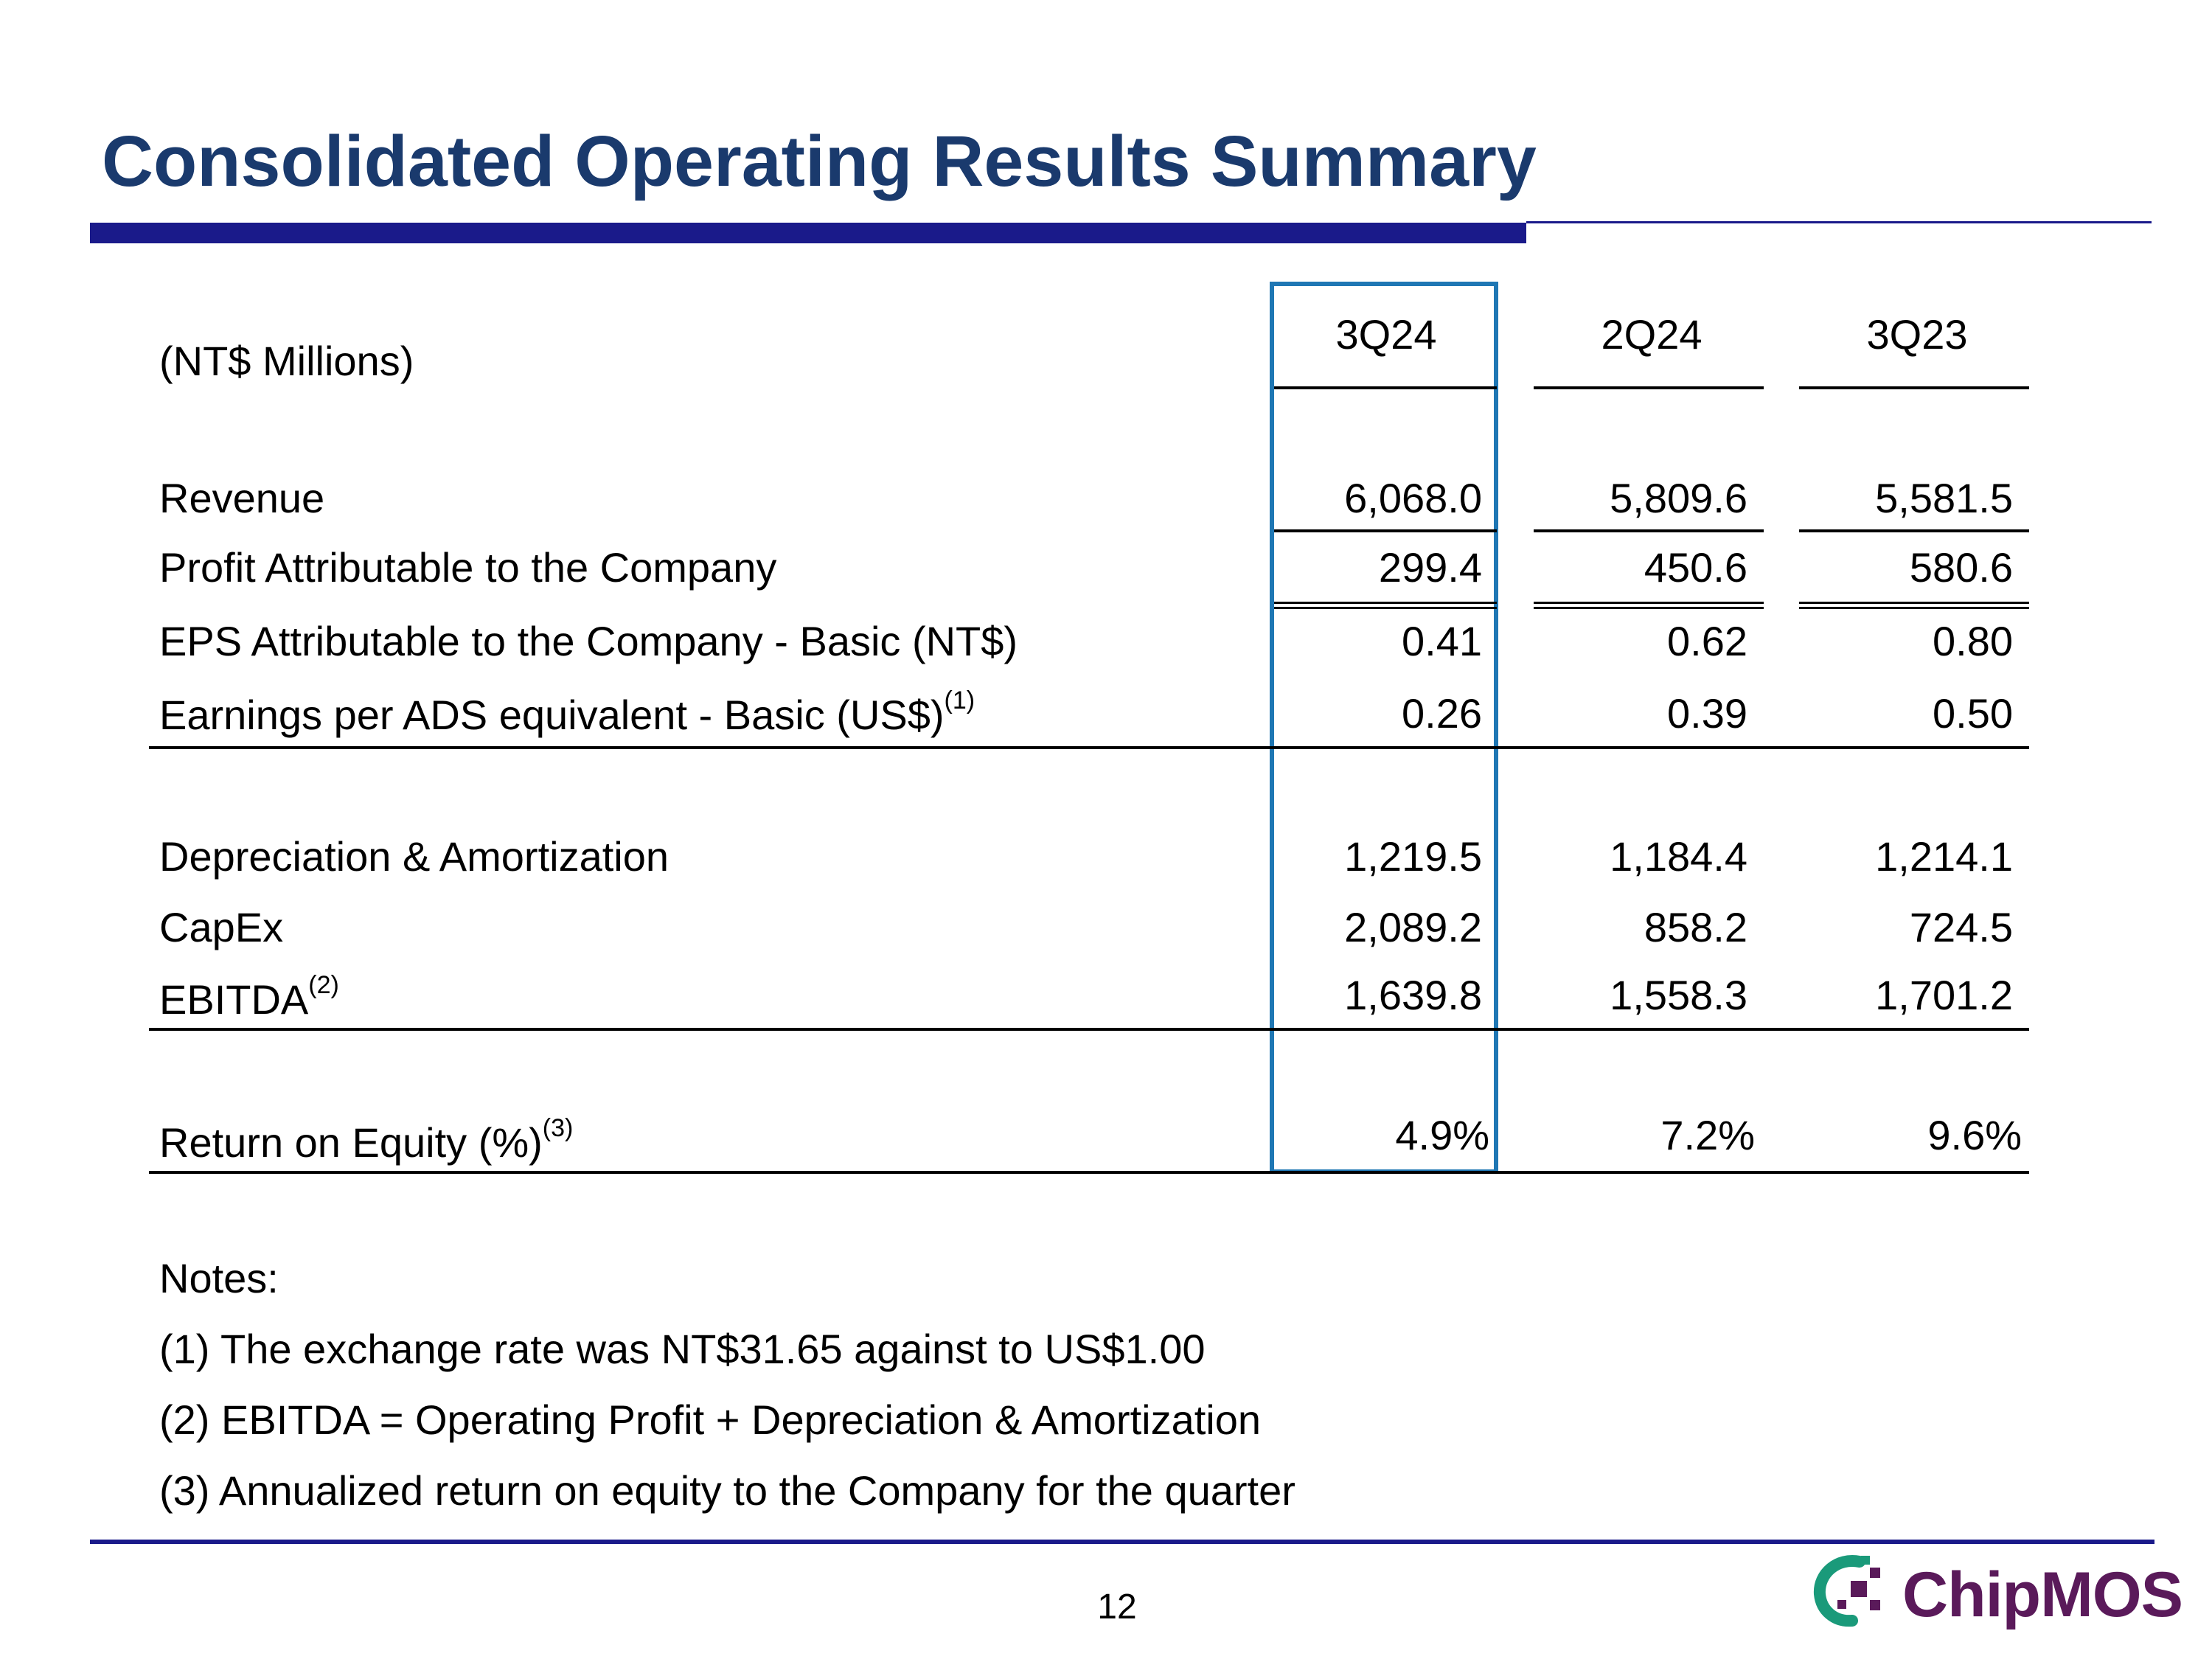  Describe the element at coordinates (1707, 1135) in the screenshot. I see `table-cell: 7.2%` at that location.